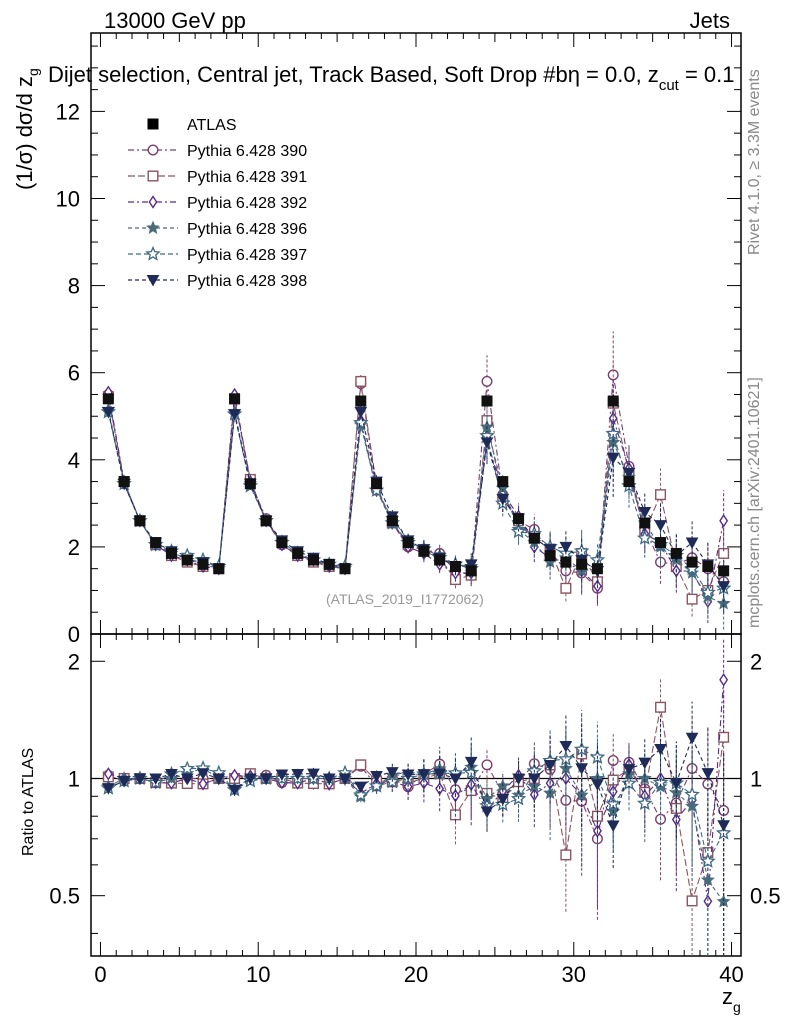 This screenshot has height=1024, width=786. What do you see at coordinates (68, 198) in the screenshot?
I see `y-tick-label: 10` at bounding box center [68, 198].